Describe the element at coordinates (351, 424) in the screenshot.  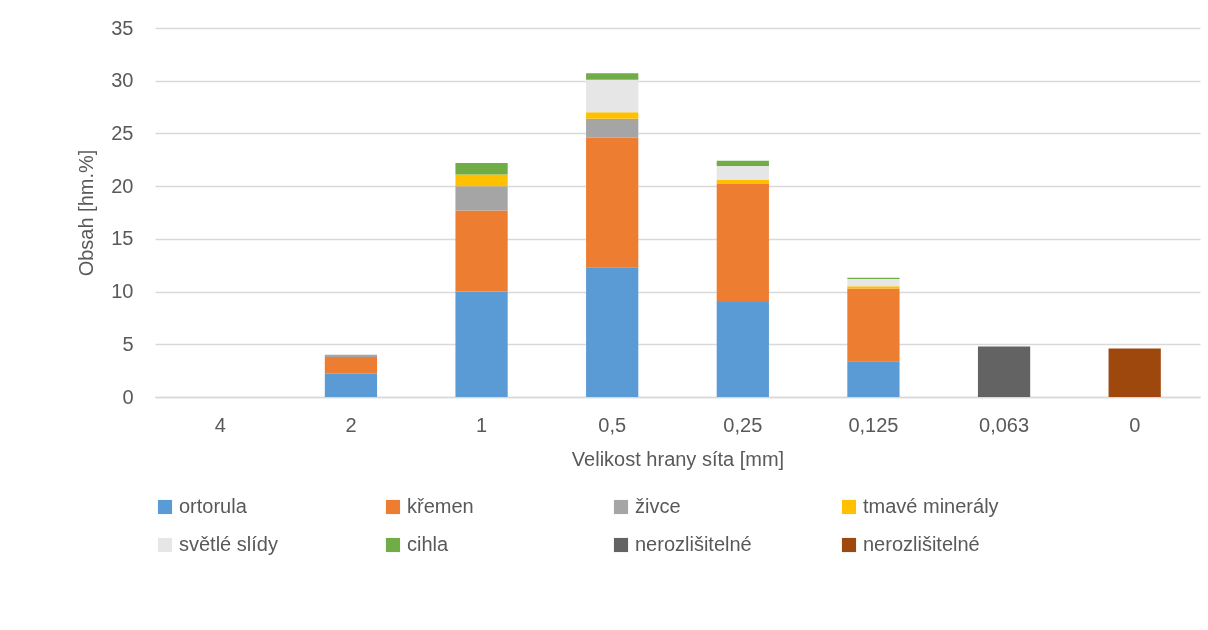
I see `x-tick-label: 2` at that location.